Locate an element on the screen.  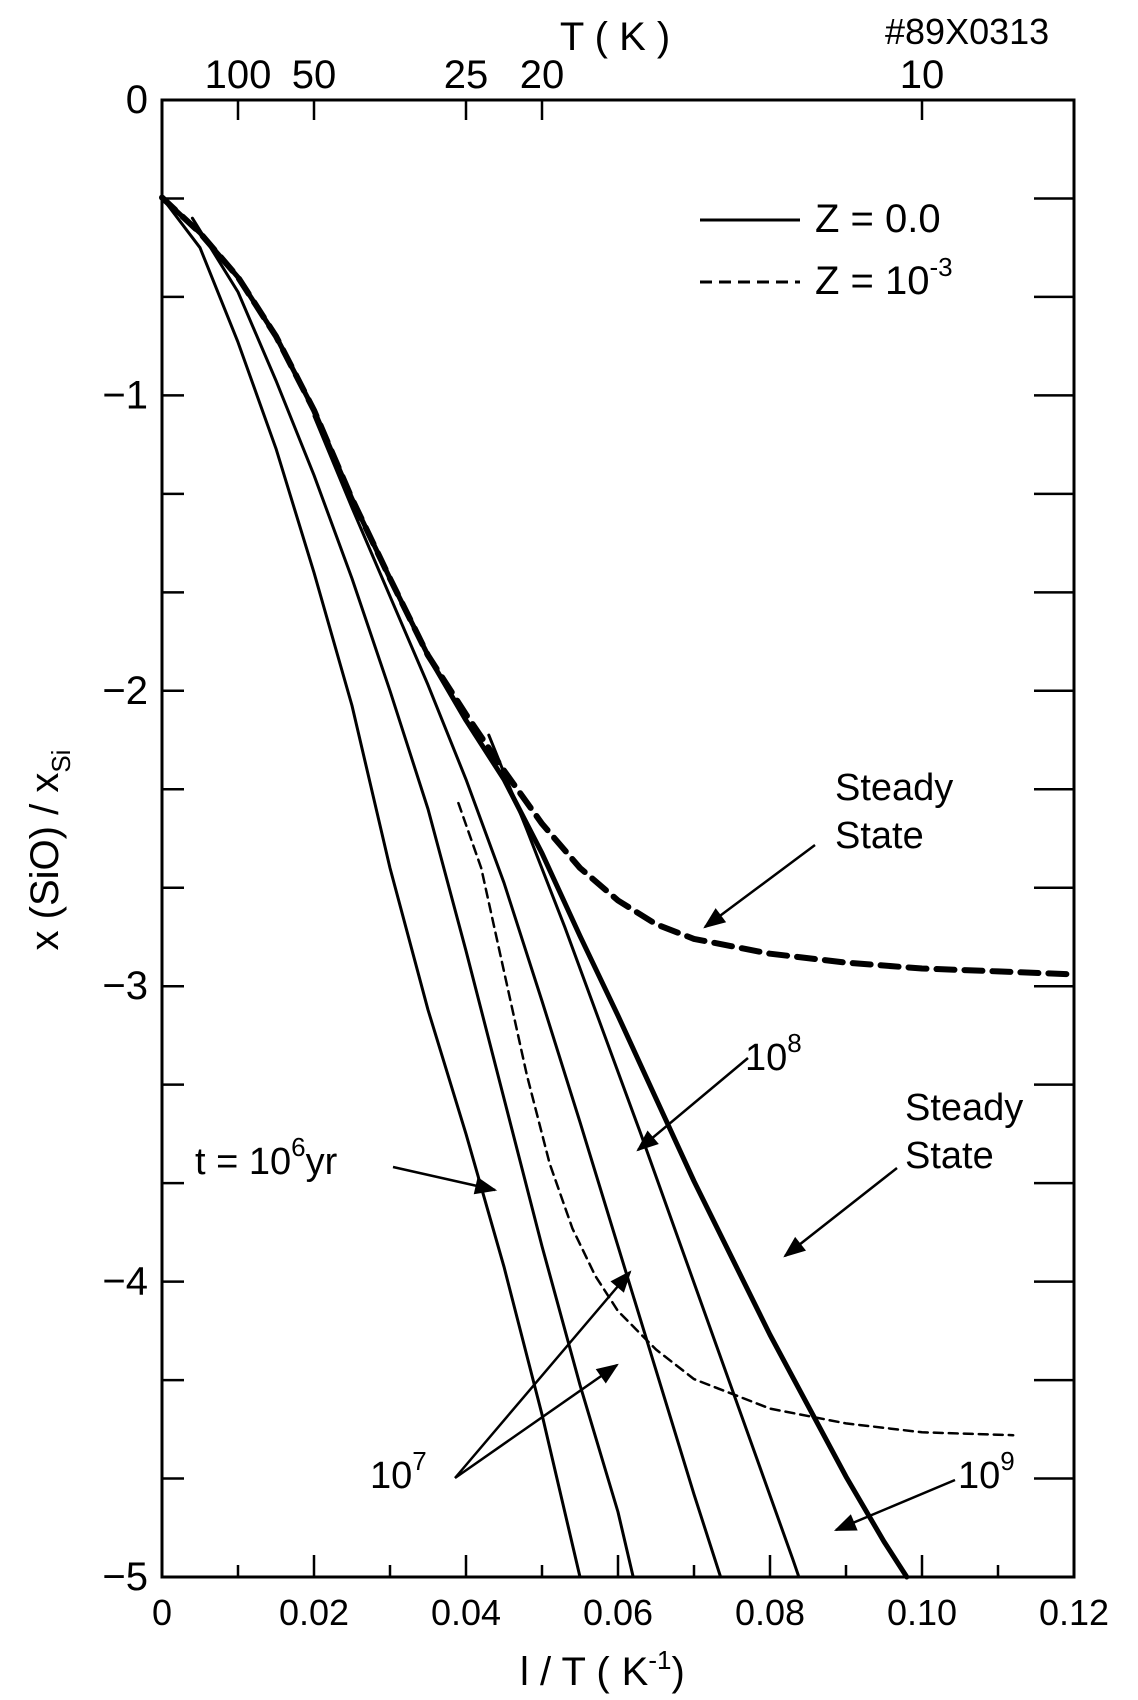
annotation-t1e8: 108 is located at coordinates (719, 1090).